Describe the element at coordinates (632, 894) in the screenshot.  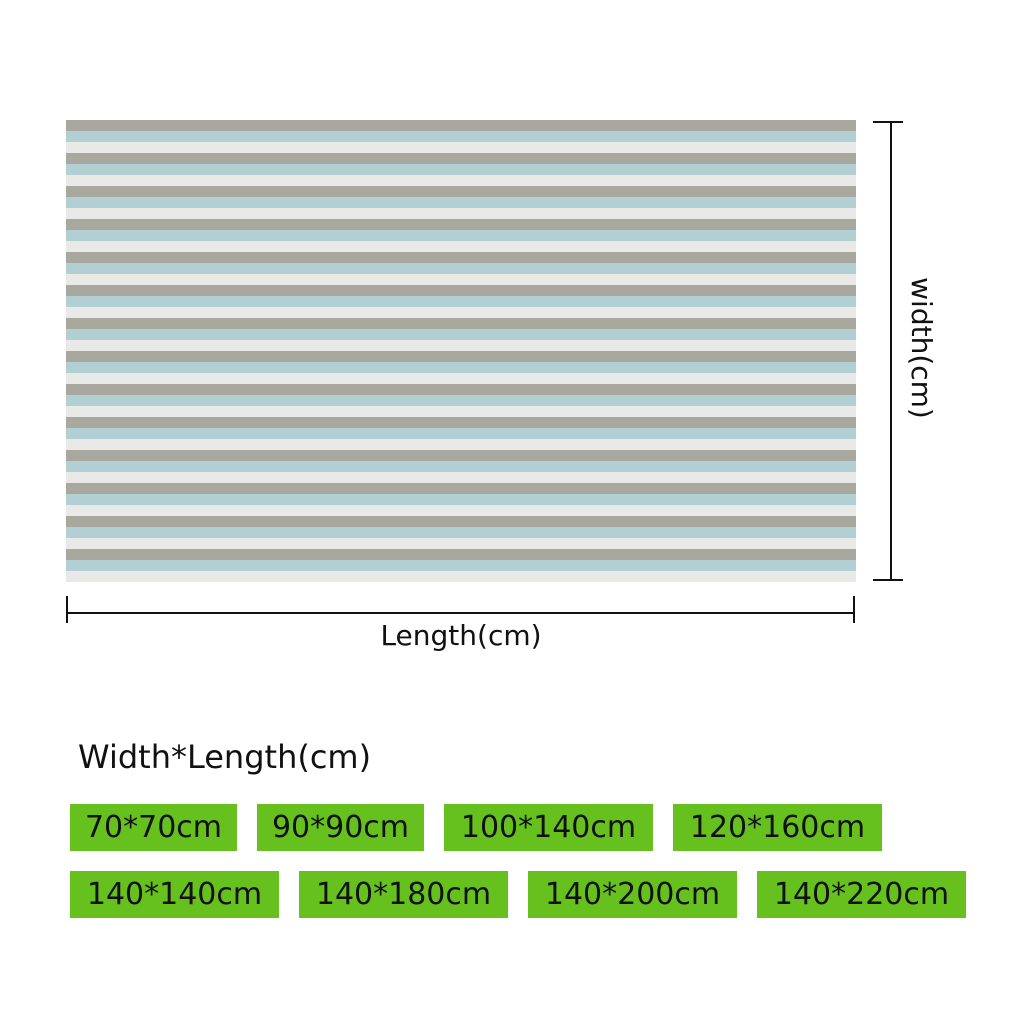
I see `size-option: 140*200cm` at that location.